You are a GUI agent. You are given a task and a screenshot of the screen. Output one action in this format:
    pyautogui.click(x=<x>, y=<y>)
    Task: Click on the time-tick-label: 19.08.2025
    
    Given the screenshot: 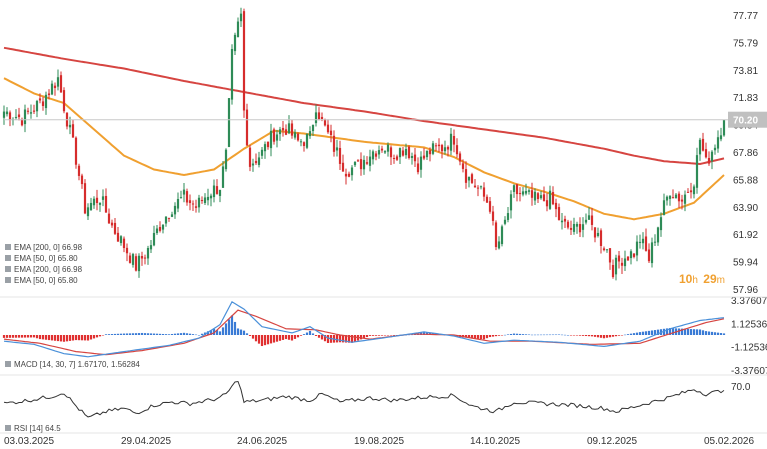 What is the action you would take?
    pyautogui.click(x=379, y=441)
    